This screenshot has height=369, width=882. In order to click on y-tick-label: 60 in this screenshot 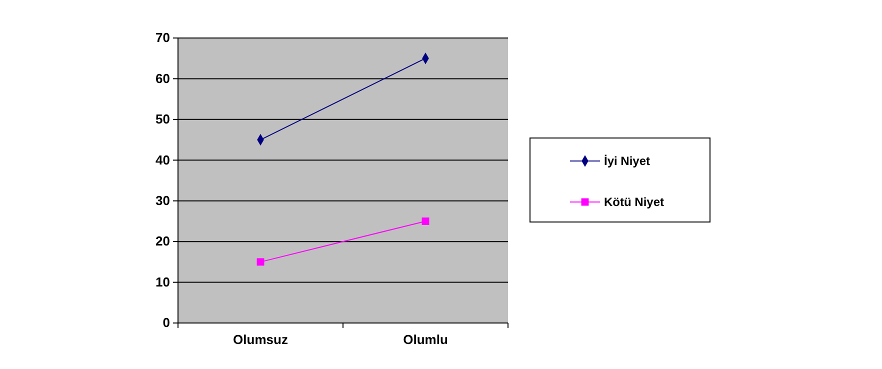, I will do `click(163, 78)`.